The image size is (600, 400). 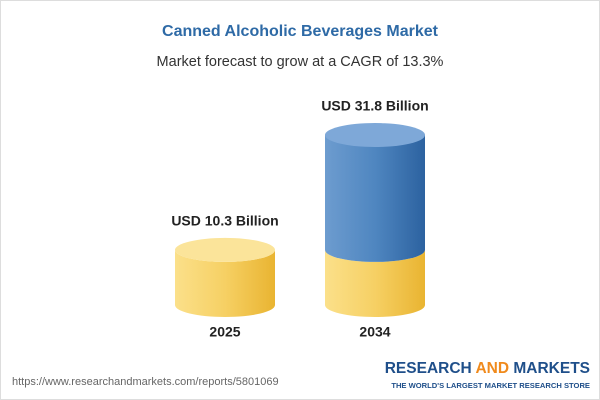 What do you see at coordinates (374, 106) in the screenshot?
I see `value-label: USD 31.8 Billion` at bounding box center [374, 106].